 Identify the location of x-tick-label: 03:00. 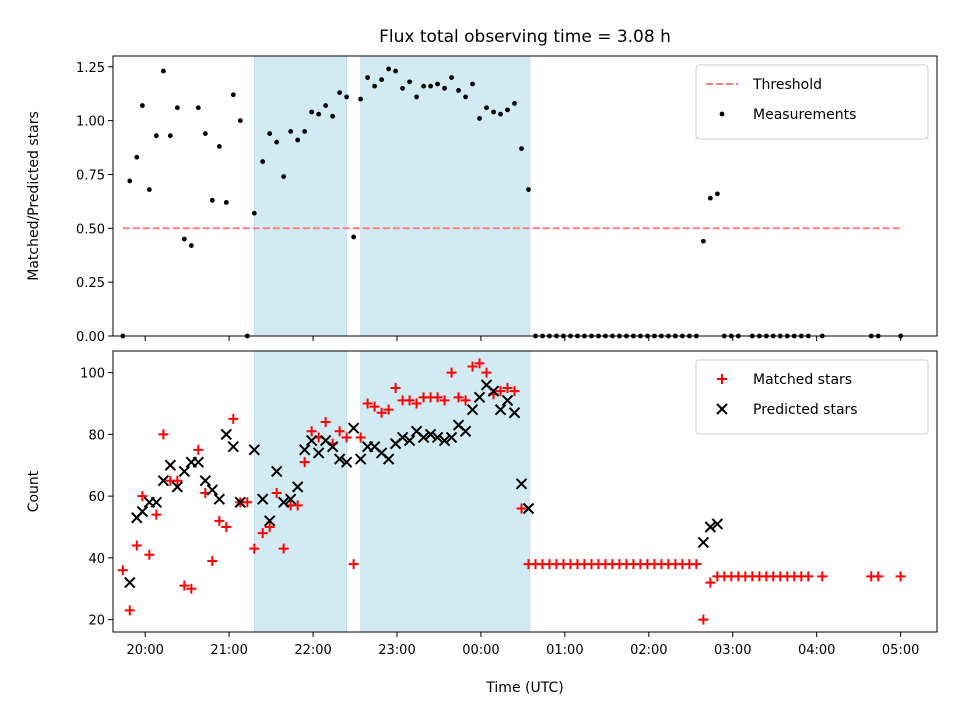
(732, 650).